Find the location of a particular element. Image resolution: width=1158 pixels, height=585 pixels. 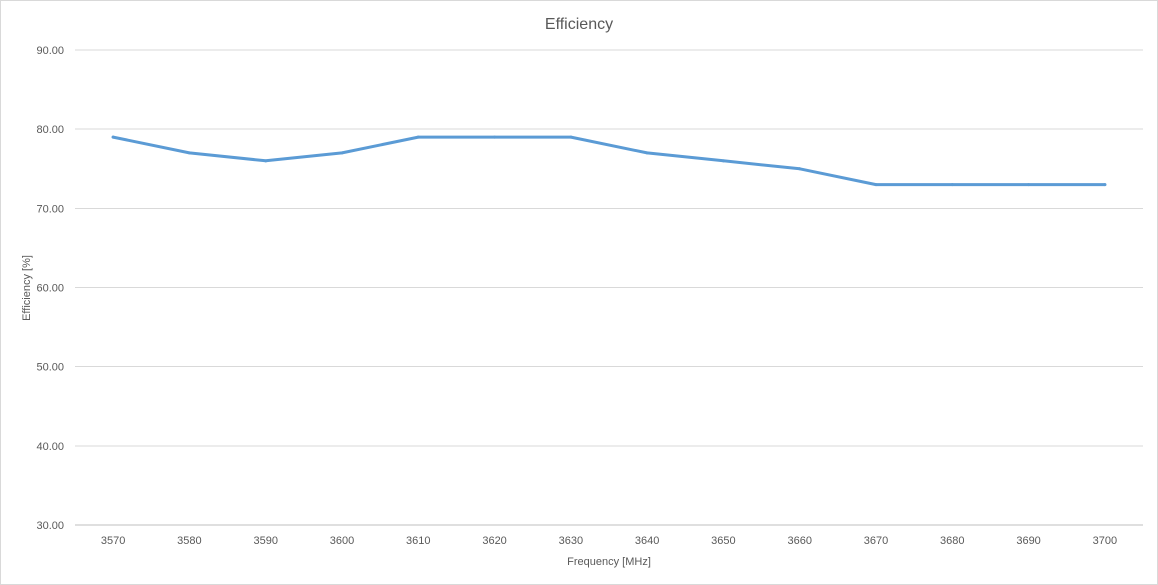

x-tick-label: 3610 is located at coordinates (418, 541).